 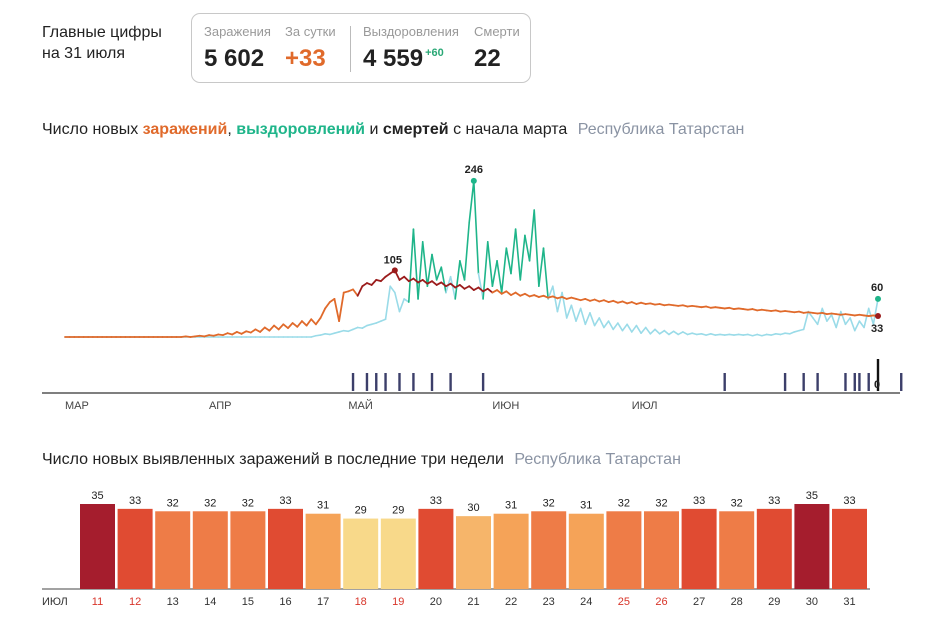 I want to click on bar-category-label: 29, so click(x=774, y=602).